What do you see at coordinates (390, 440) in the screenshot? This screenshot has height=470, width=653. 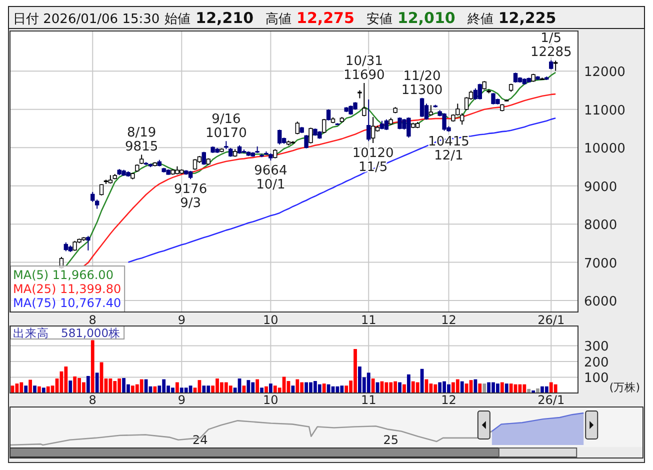 I see `x-tick-label: 25` at bounding box center [390, 440].